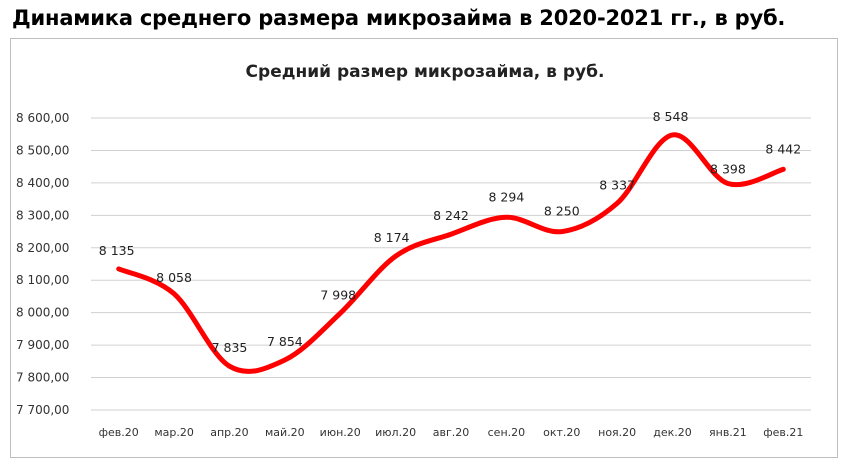 The width and height of the screenshot is (848, 468). Describe the element at coordinates (728, 432) in the screenshot. I see `x-tick-label: янв.21` at that location.